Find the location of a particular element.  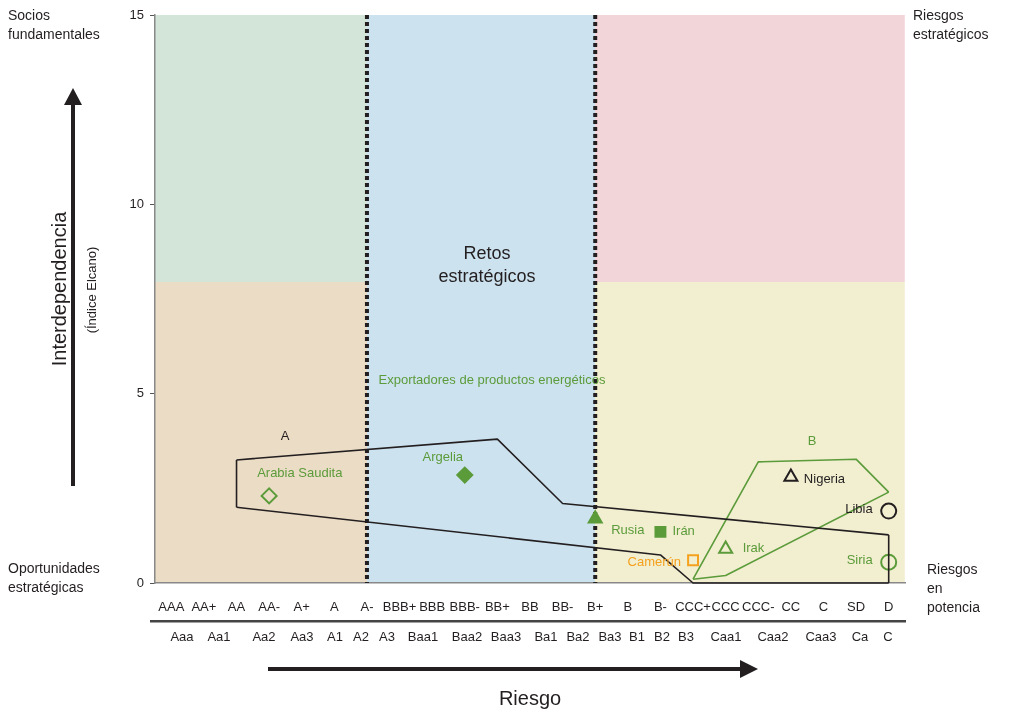

x-tick-label: AA- is located at coordinates (269, 607).